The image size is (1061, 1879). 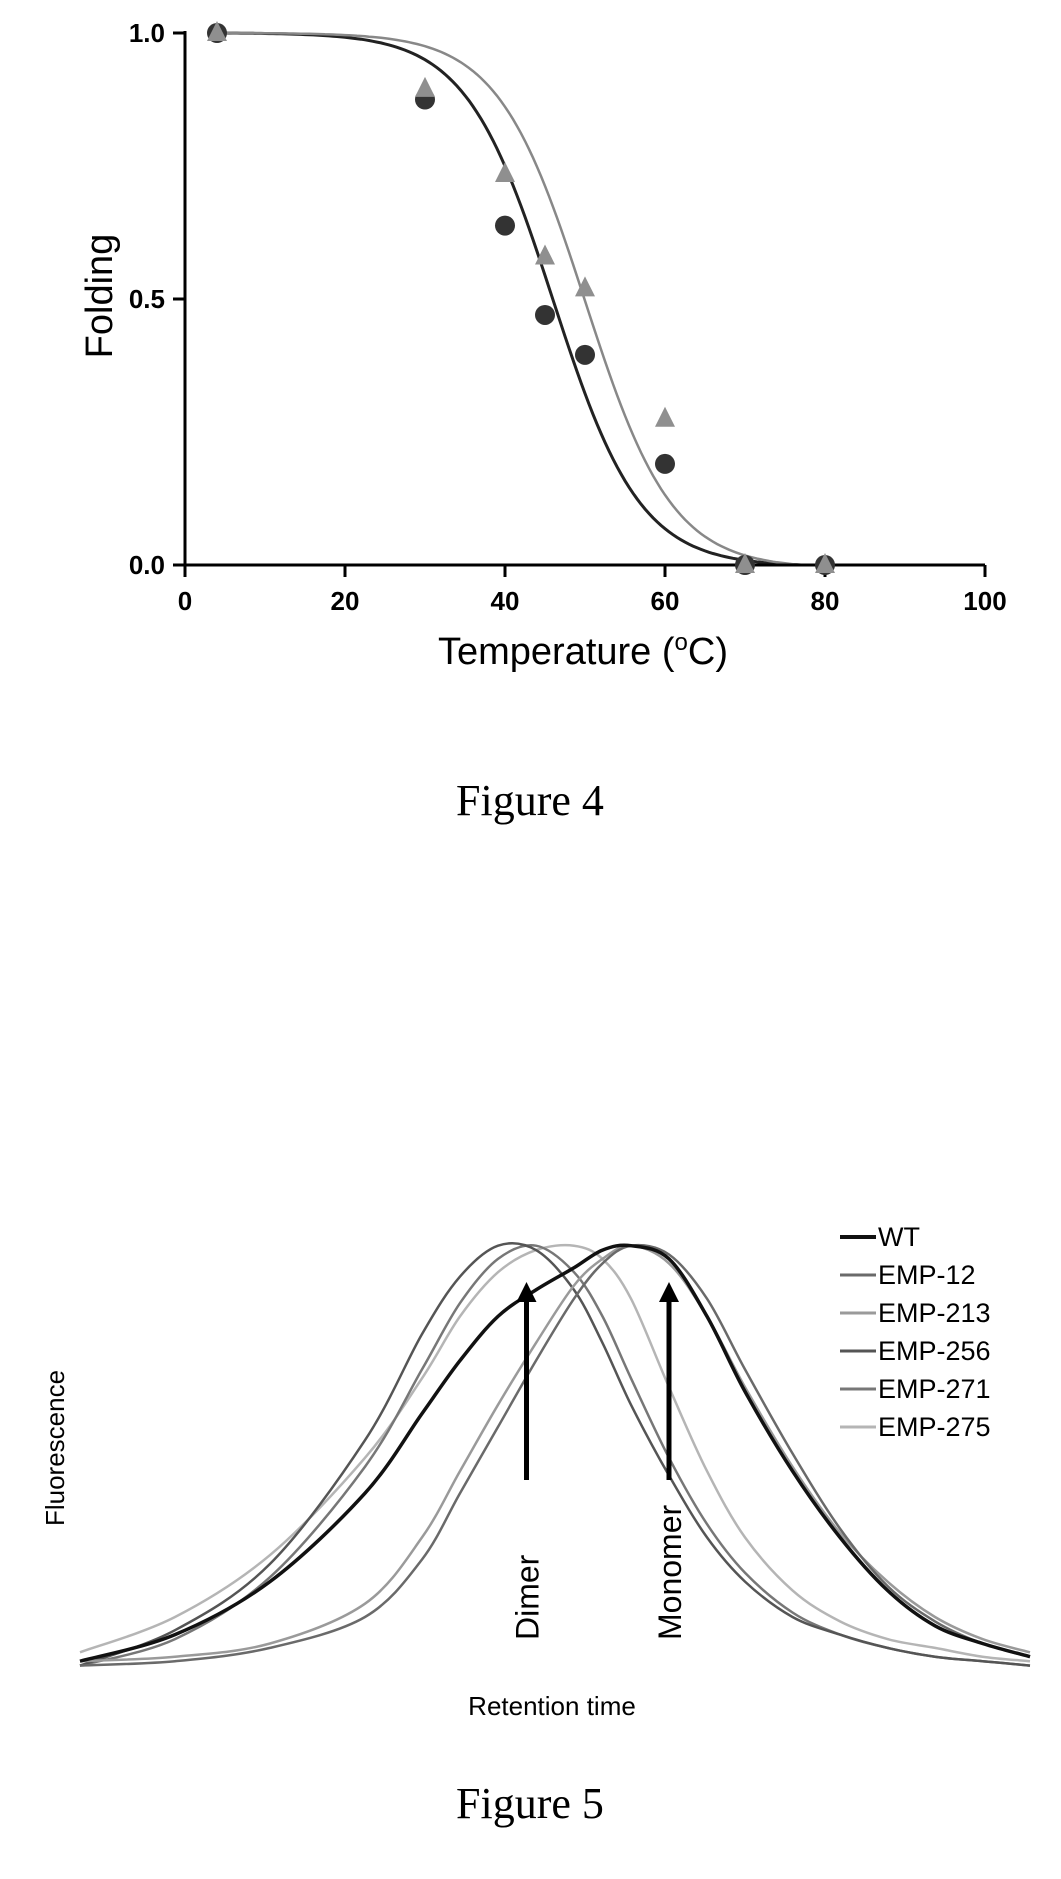 I want to click on x-axis-label: Temperature (oC), so click(x=583, y=651).